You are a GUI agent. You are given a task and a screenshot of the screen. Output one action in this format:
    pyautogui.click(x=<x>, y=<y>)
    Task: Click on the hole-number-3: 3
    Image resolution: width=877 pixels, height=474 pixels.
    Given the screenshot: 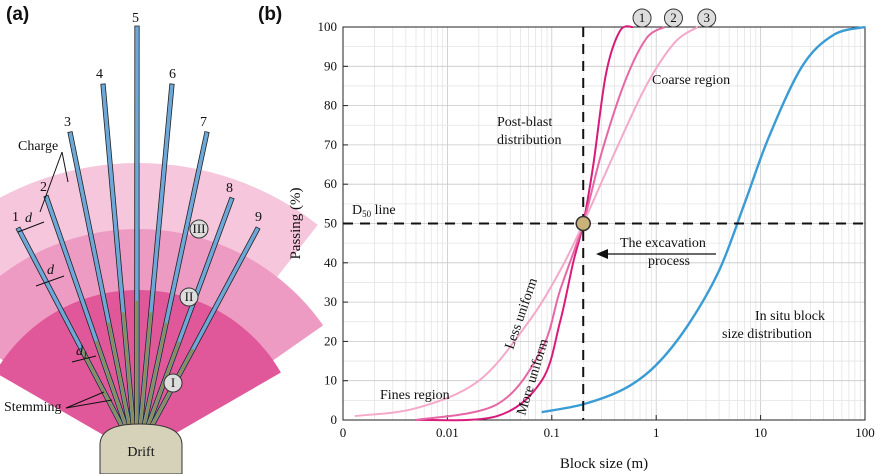 What is the action you would take?
    pyautogui.click(x=67, y=122)
    